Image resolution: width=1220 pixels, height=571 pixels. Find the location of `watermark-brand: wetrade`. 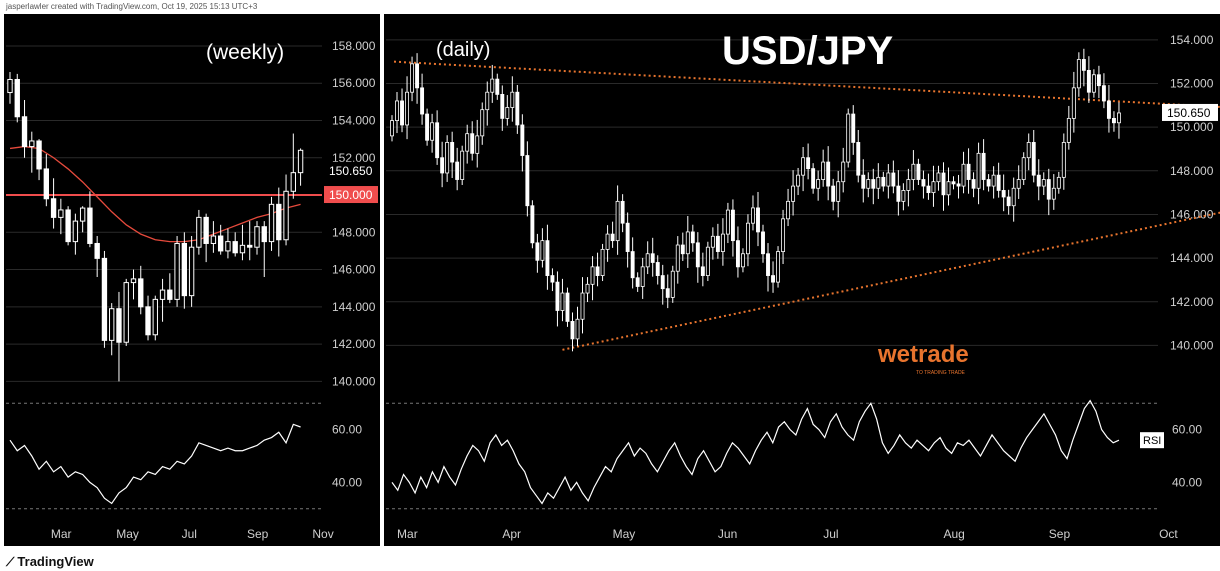

watermark-brand: wetrade is located at coordinates (923, 354).